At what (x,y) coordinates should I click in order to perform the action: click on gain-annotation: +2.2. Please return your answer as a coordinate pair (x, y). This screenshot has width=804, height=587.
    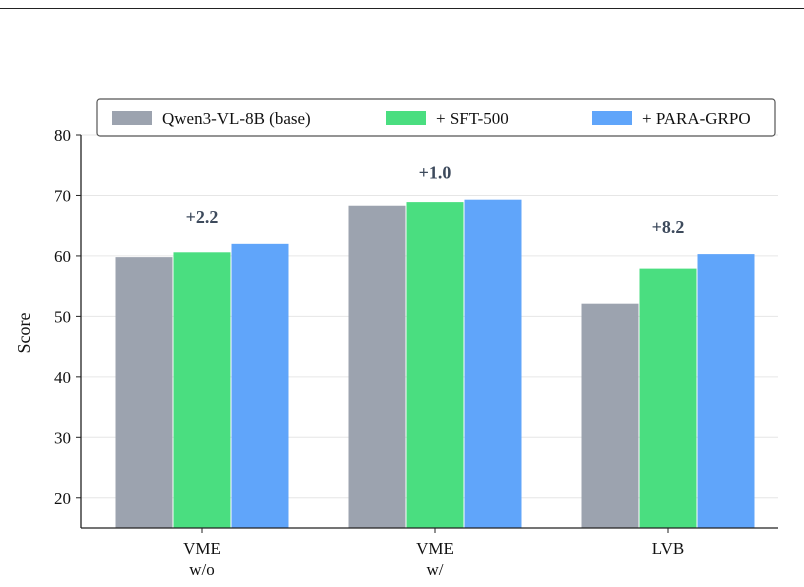
    Looking at the image, I should click on (202, 217).